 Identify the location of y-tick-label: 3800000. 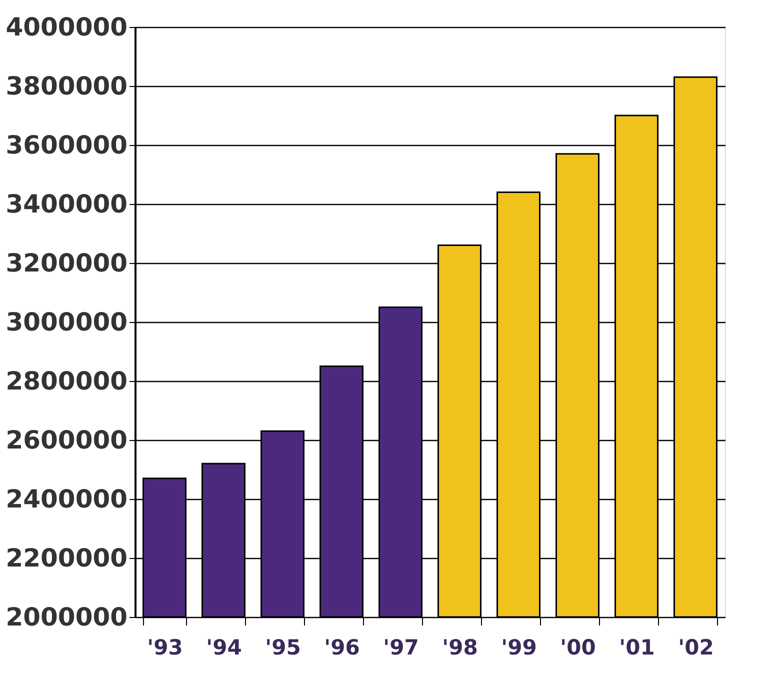
(67, 86).